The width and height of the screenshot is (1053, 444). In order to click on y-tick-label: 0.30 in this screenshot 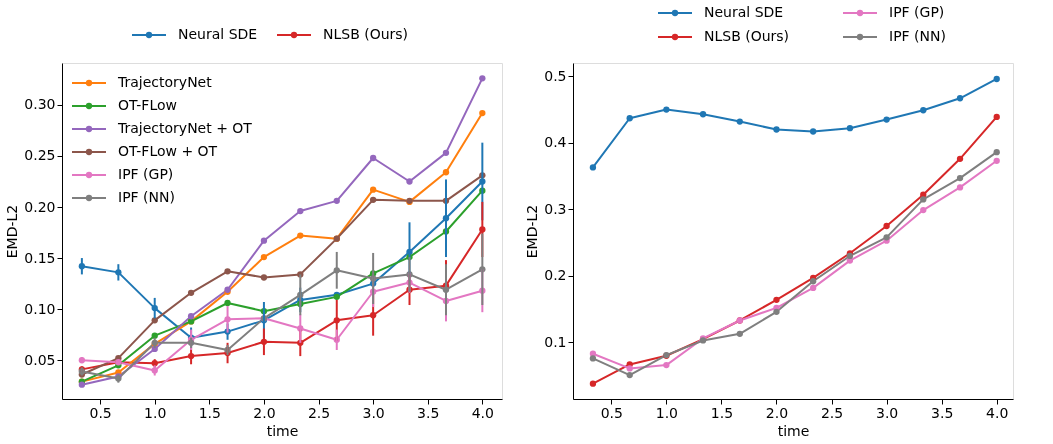, I will do `click(40, 104)`.